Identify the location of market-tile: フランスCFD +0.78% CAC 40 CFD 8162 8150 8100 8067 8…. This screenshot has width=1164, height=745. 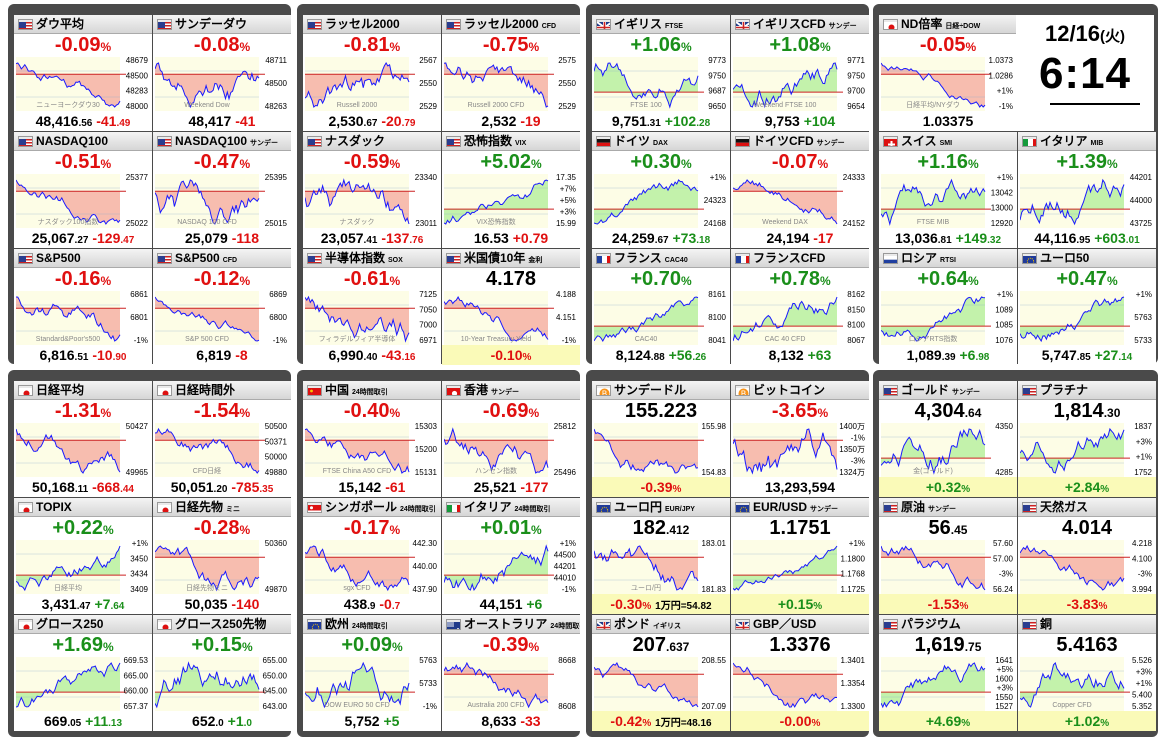
(800, 307).